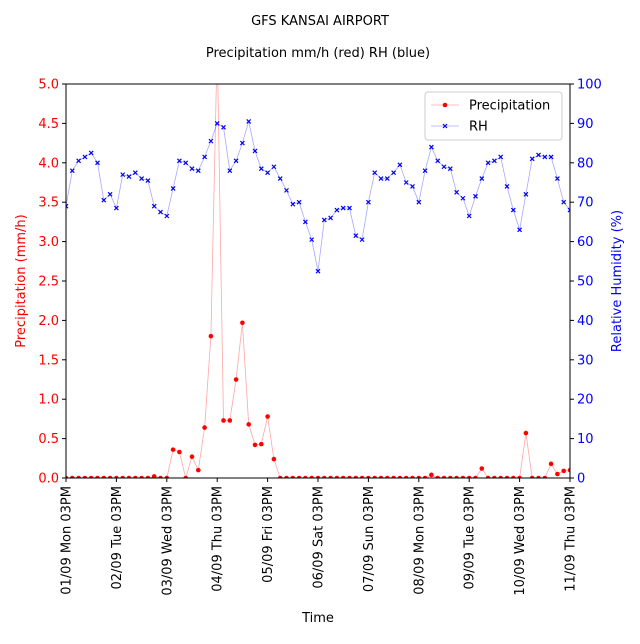 Image resolution: width=640 pixels, height=644 pixels. Describe the element at coordinates (369, 539) in the screenshot. I see `x-tick-label: 07/09 Sun 03PM` at that location.